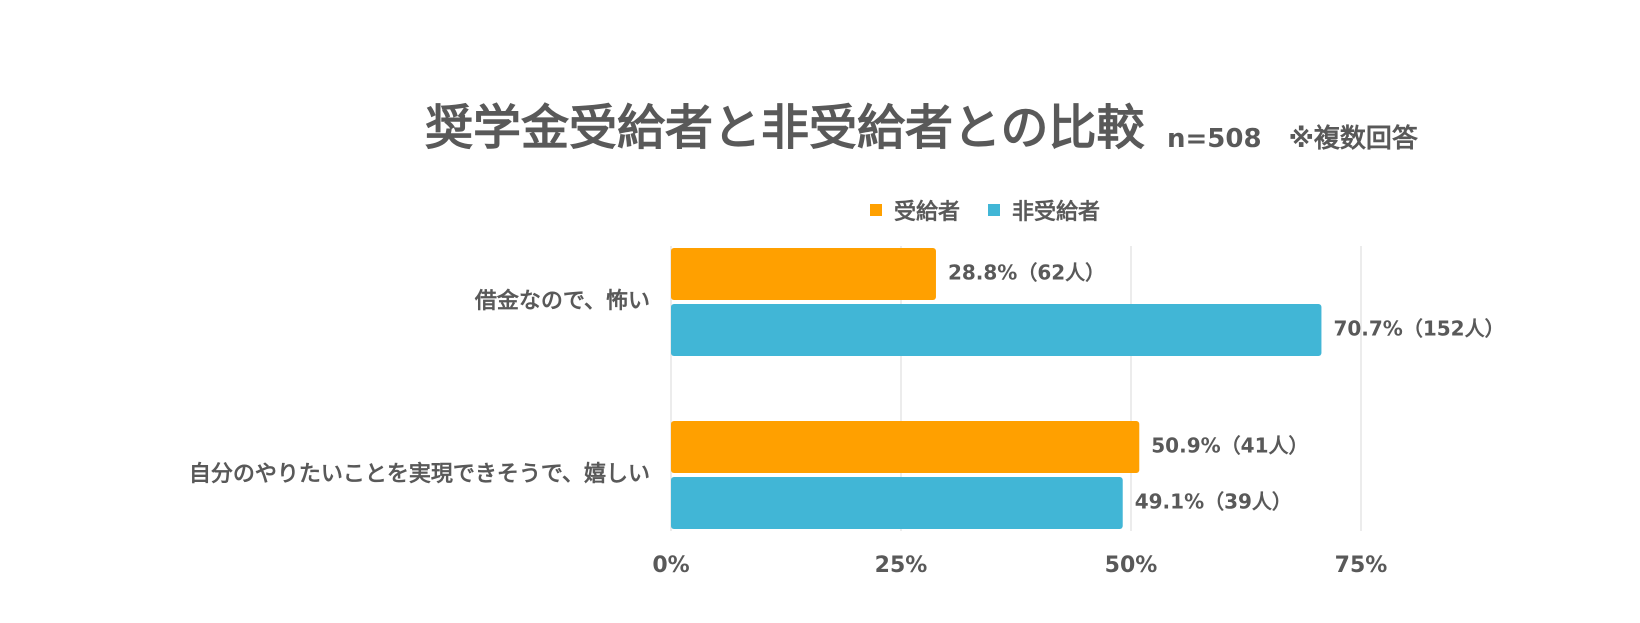  I want to click on legend-label-non-recipients: 非受給者, so click(1056, 212).